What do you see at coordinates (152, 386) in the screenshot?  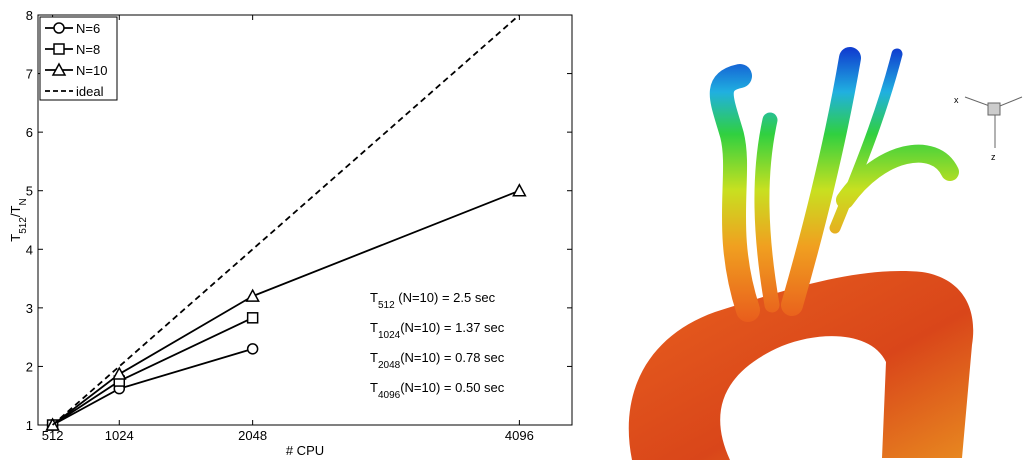 I see `series-line` at bounding box center [152, 386].